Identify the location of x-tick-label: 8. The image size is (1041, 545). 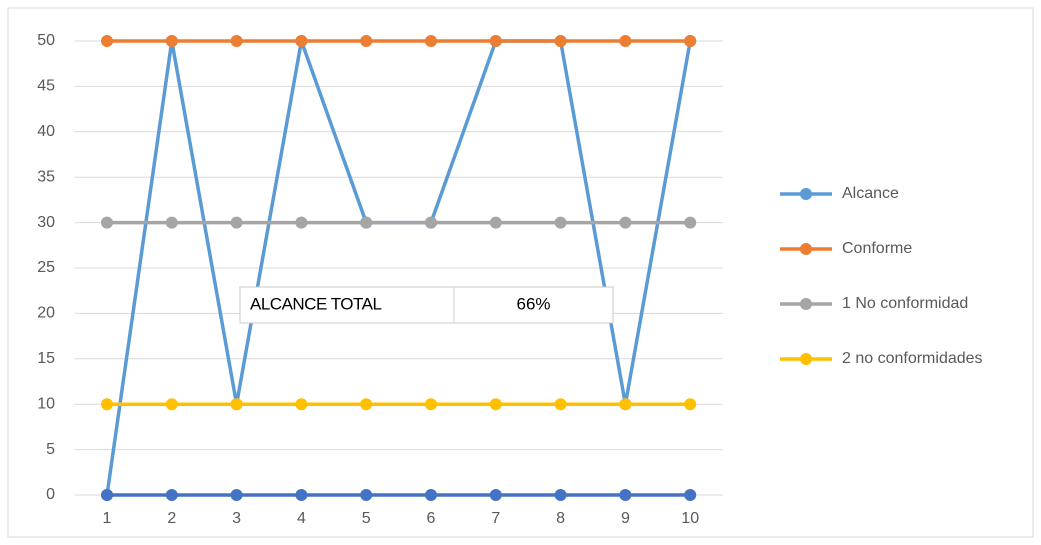
(560, 518).